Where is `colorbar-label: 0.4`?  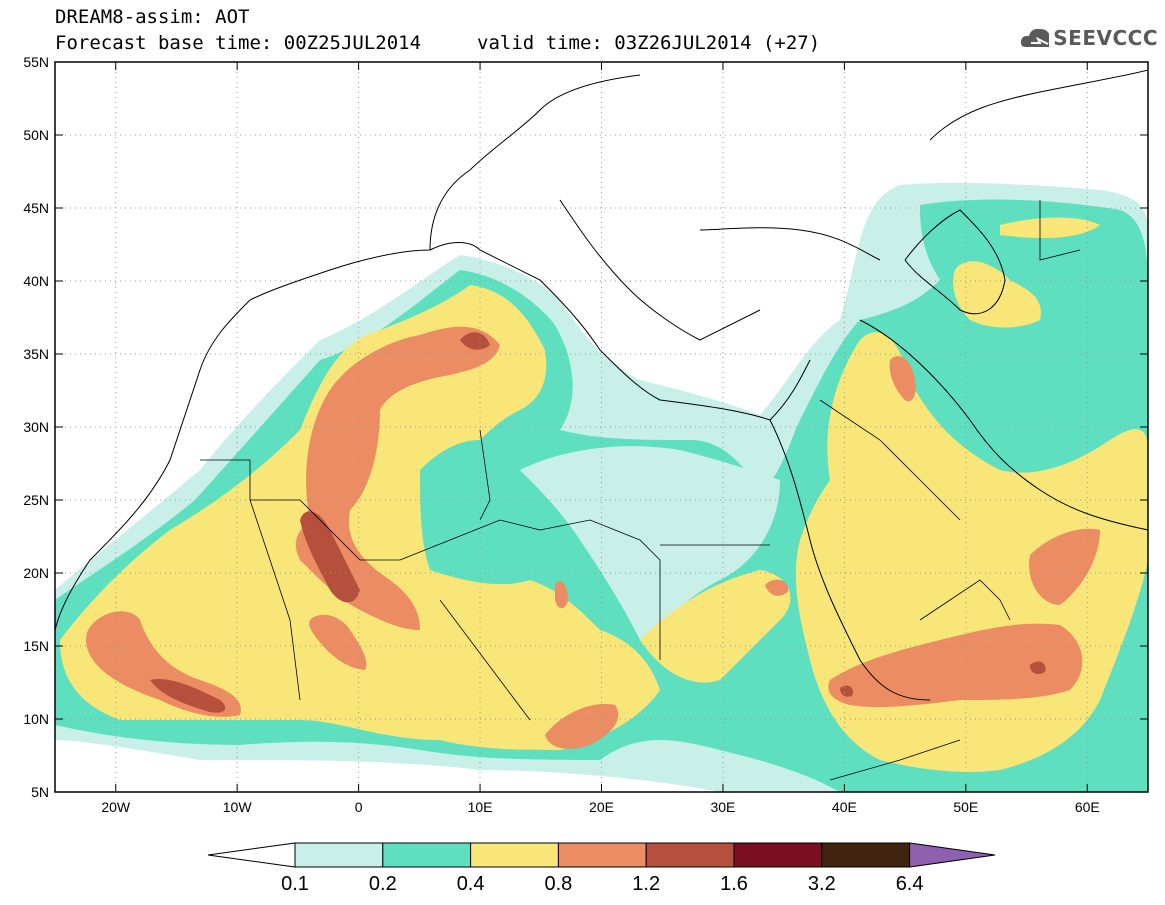 colorbar-label: 0.4 is located at coordinates (471, 884).